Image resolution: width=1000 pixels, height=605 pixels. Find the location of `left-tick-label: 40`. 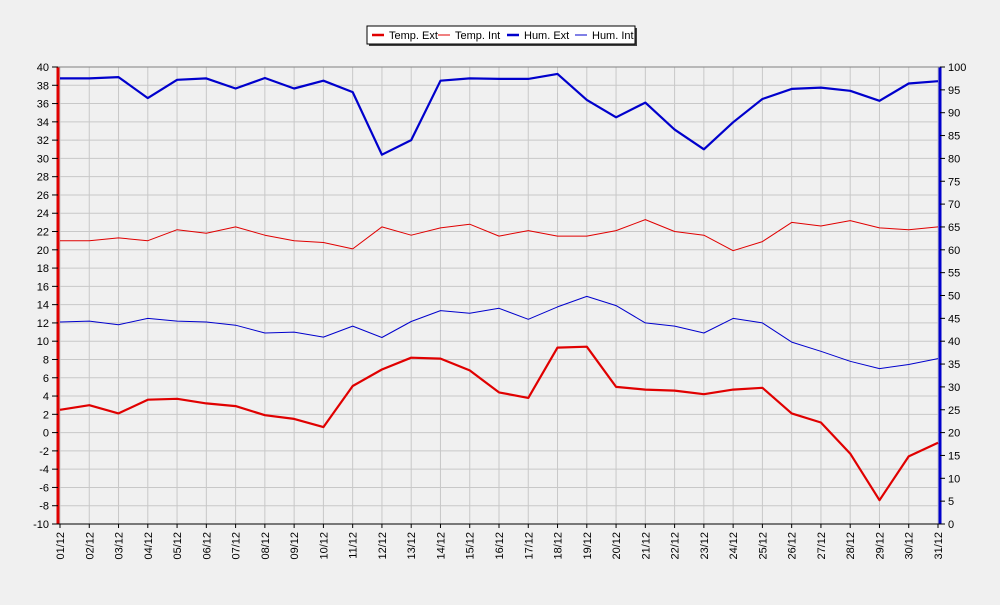

left-tick-label: 40 is located at coordinates (43, 68).